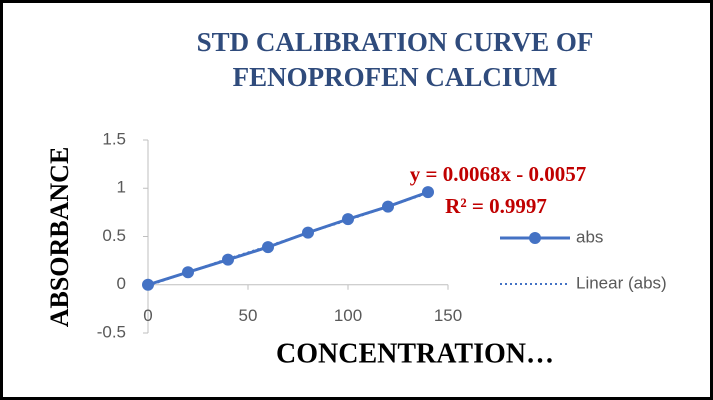 The width and height of the screenshot is (713, 400). Describe the element at coordinates (535, 238) in the screenshot. I see `legend-marker` at that location.